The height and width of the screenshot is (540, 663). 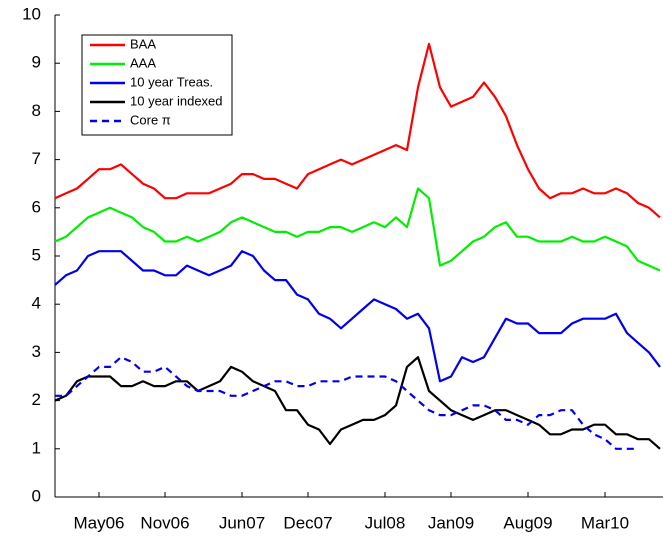 I want to click on x-tick-label: Nov06, so click(x=164, y=522).